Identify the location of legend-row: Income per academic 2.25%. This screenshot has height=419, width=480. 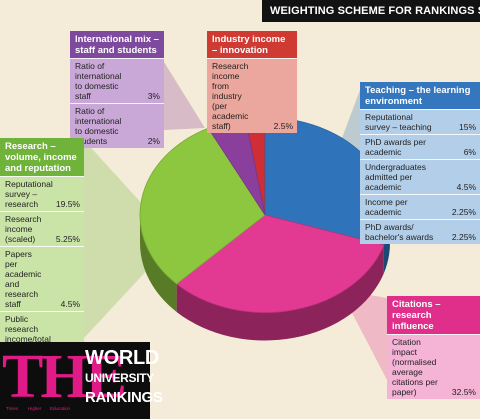
(420, 206).